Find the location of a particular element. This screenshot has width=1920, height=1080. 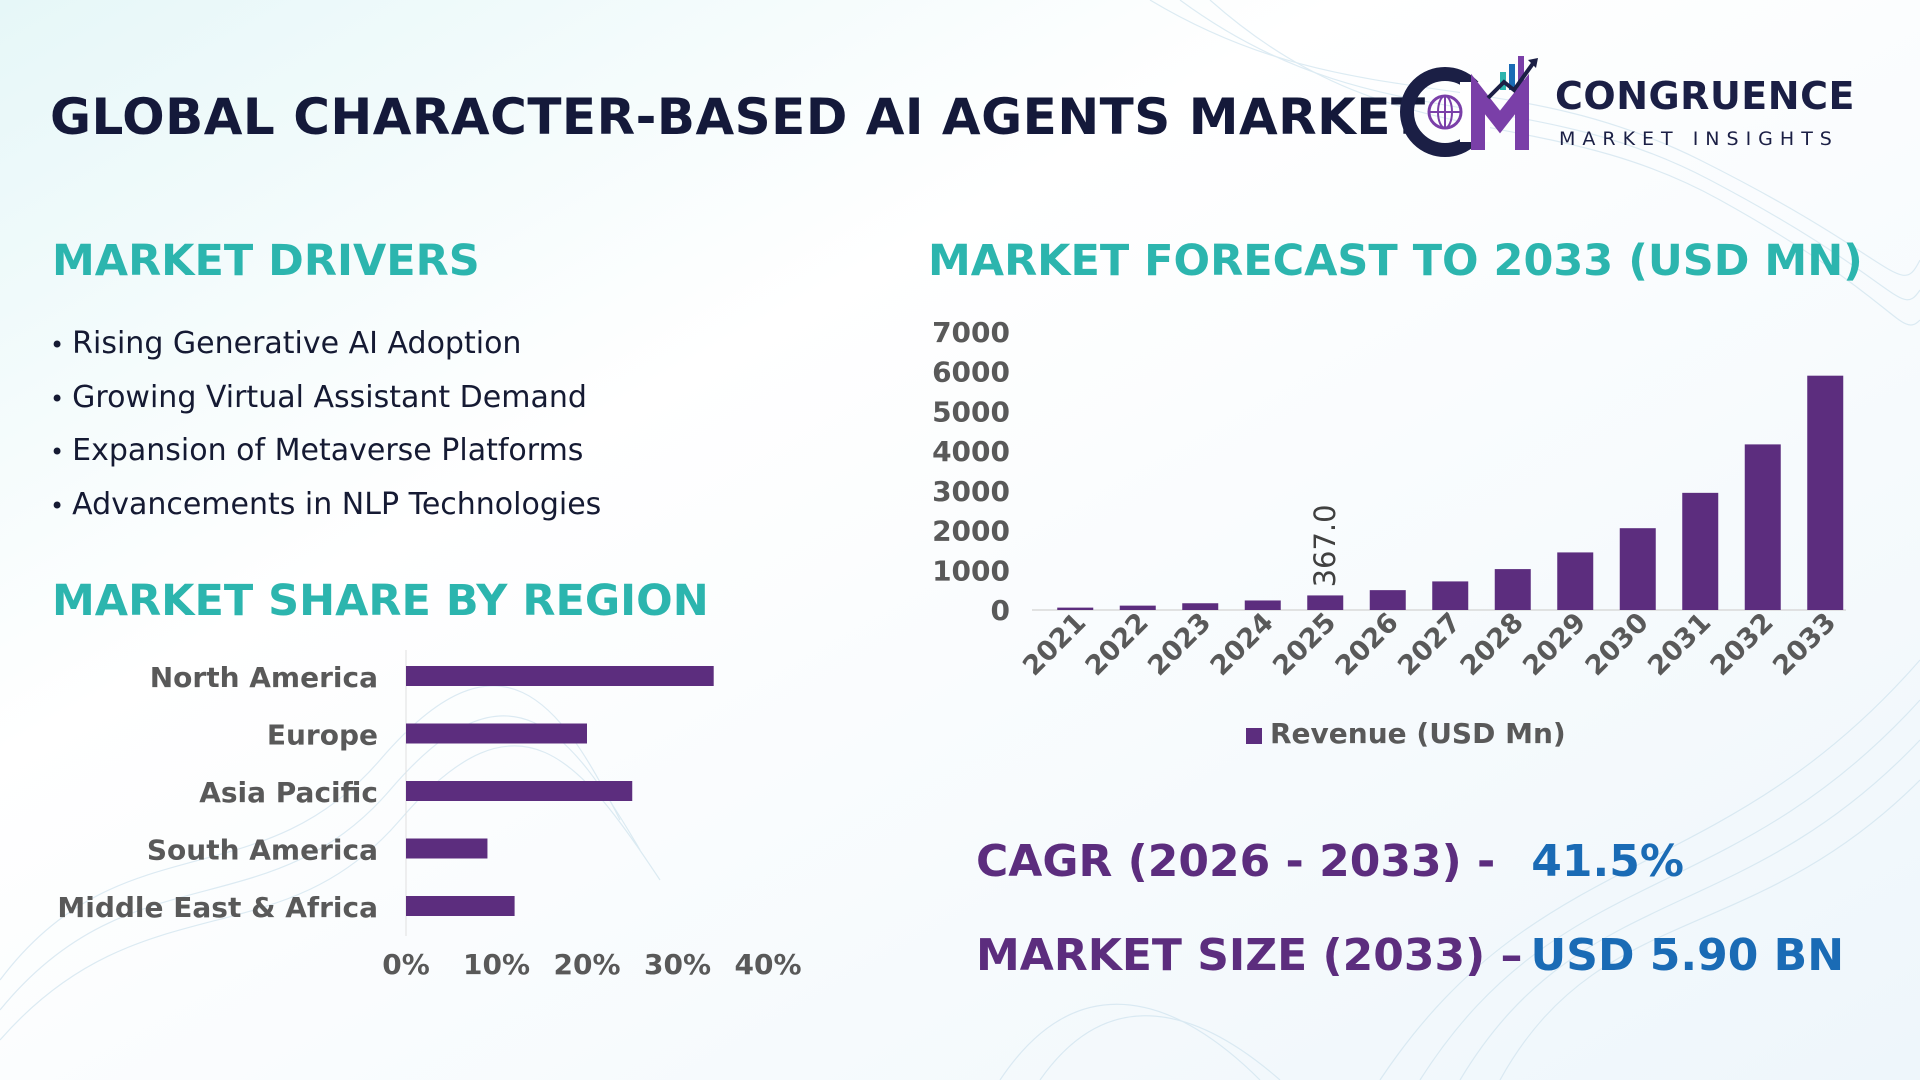

logo-name: CONGRUENCE is located at coordinates (1705, 96).